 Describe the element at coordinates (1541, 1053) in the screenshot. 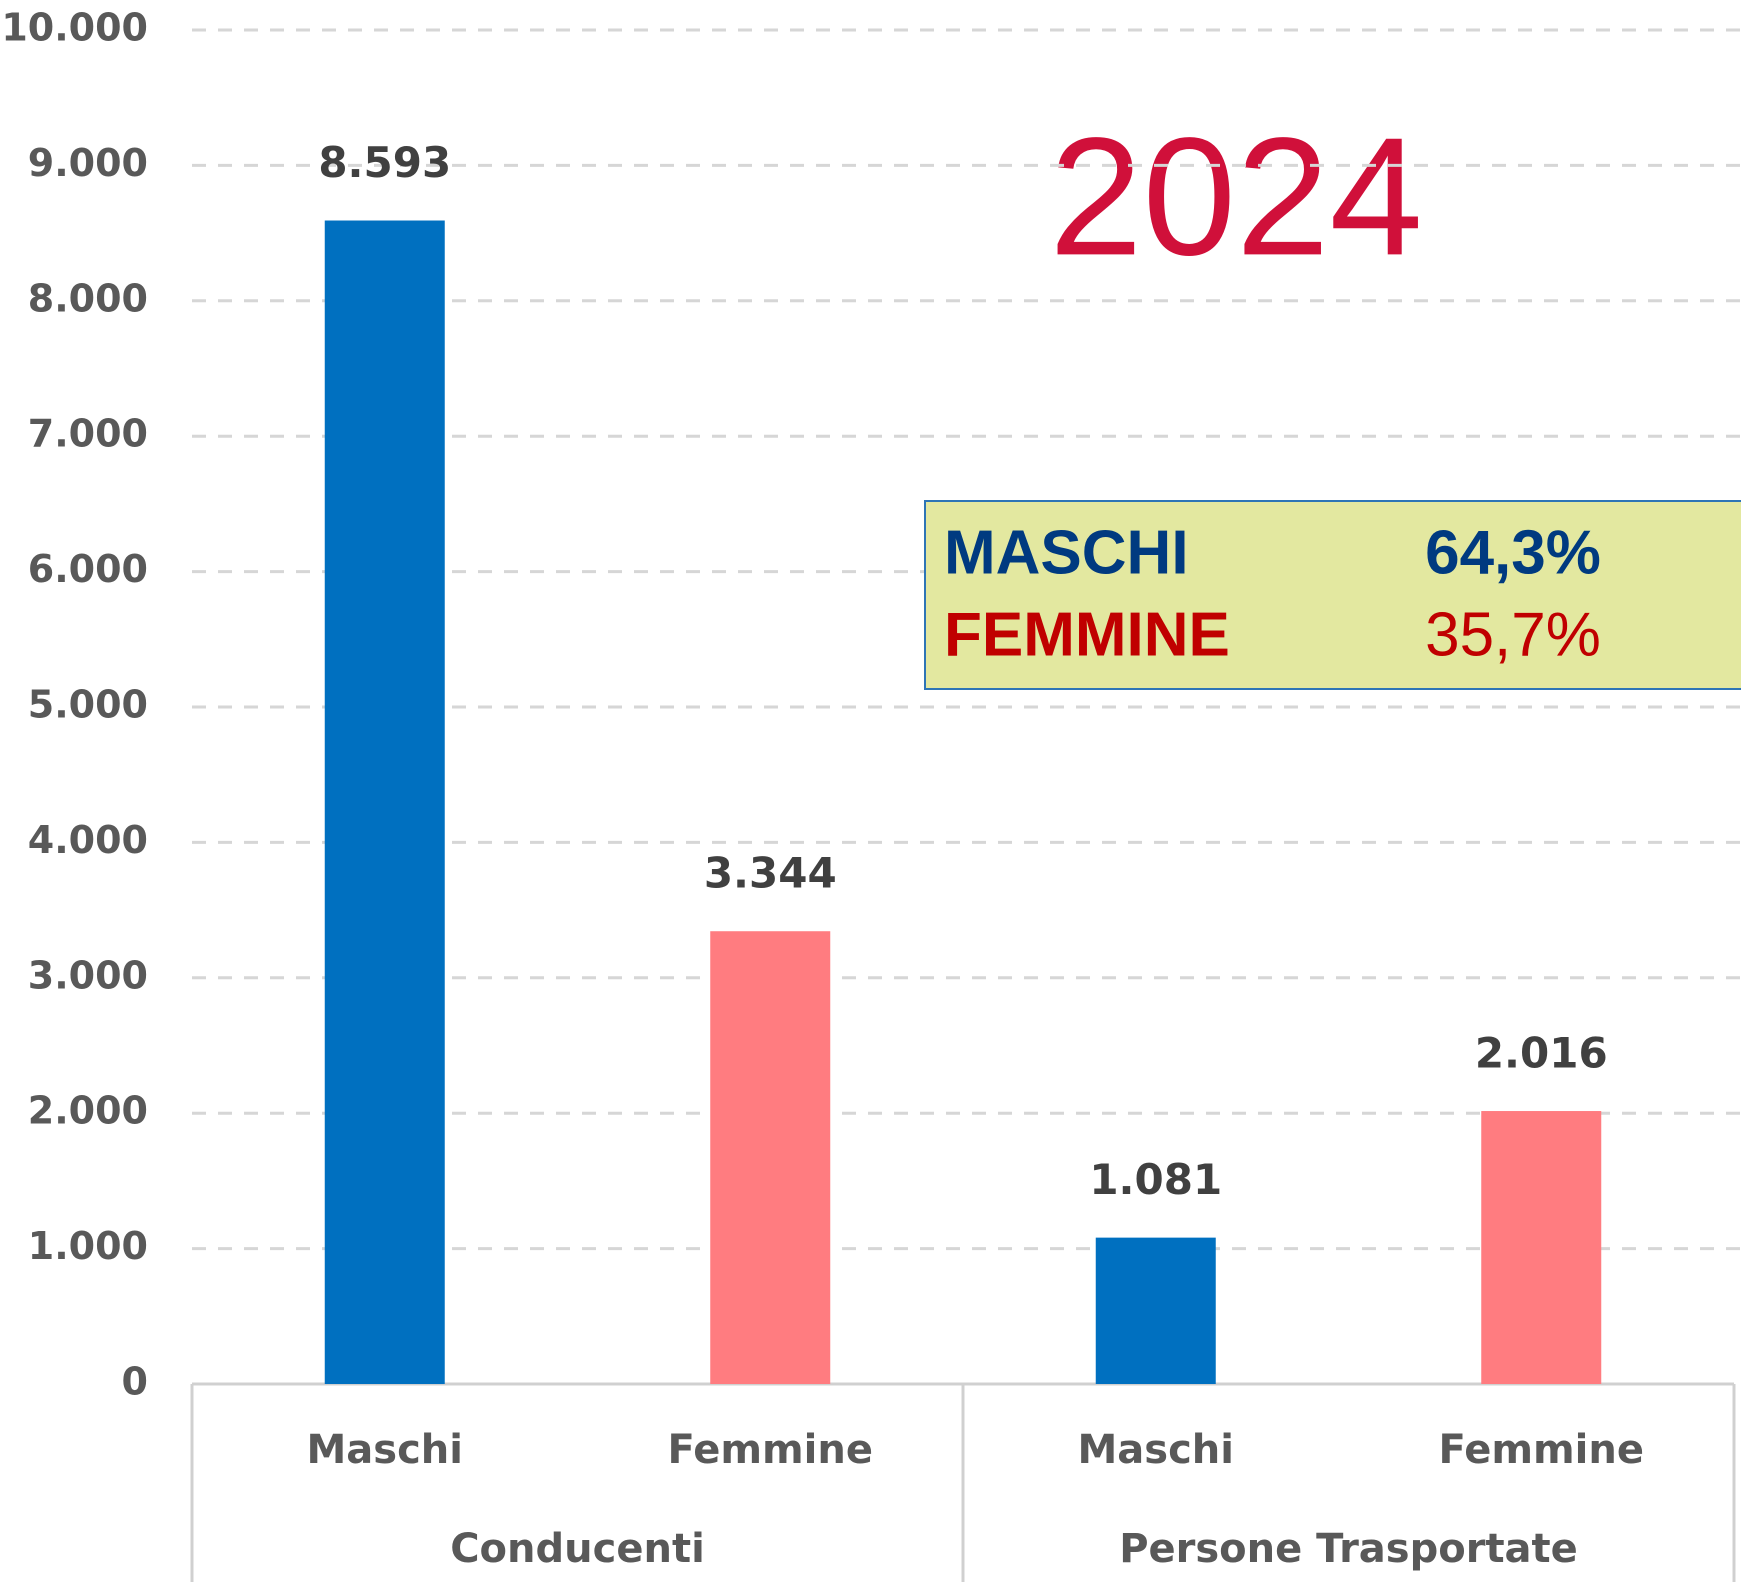

I see `data-label: 2.016` at that location.